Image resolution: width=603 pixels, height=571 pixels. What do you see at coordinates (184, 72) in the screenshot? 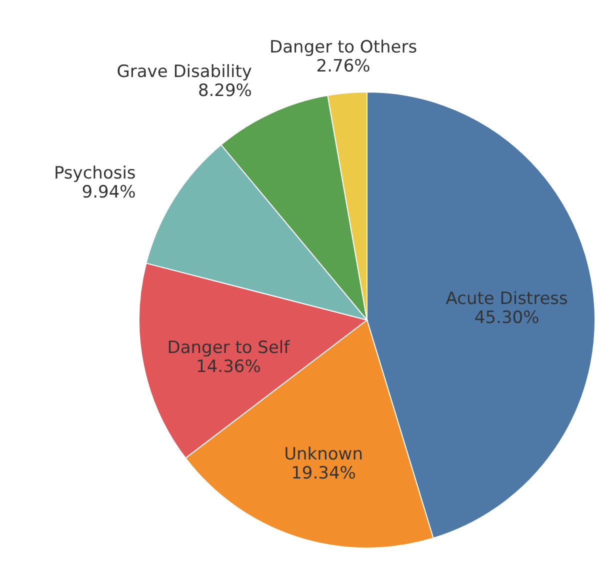
I see `slice-label: Grave Disability` at bounding box center [184, 72].